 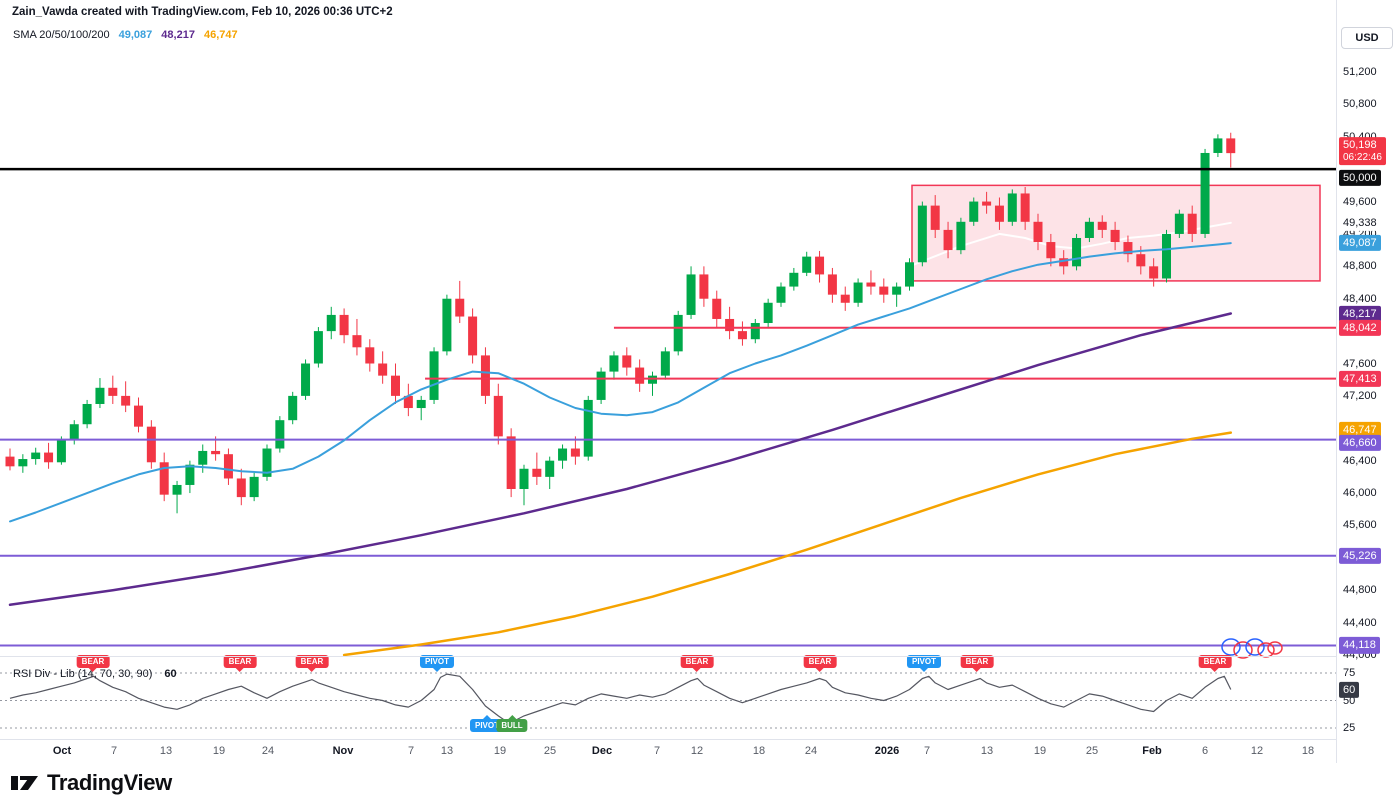 What do you see at coordinates (1360, 363) in the screenshot?
I see `price-tick: 47,600` at bounding box center [1360, 363].